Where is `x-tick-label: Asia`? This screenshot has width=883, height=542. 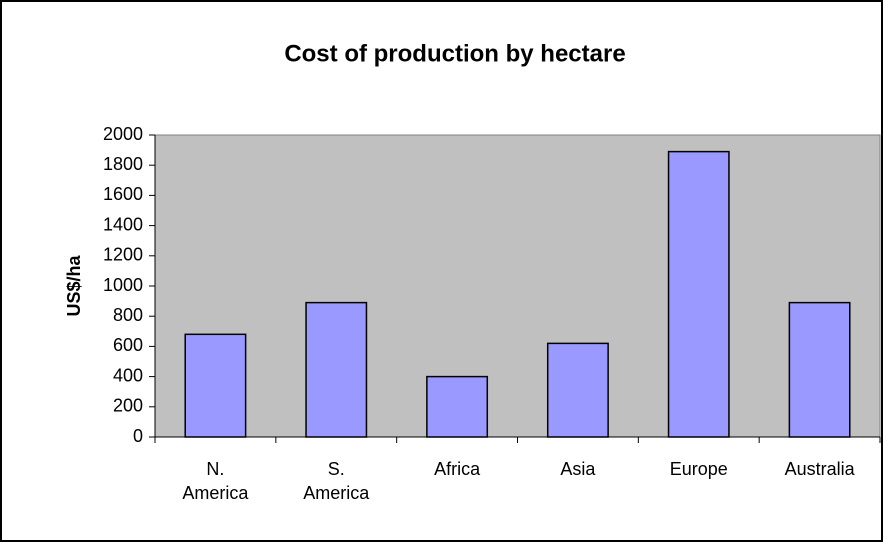
x-tick-label: Asia is located at coordinates (578, 469).